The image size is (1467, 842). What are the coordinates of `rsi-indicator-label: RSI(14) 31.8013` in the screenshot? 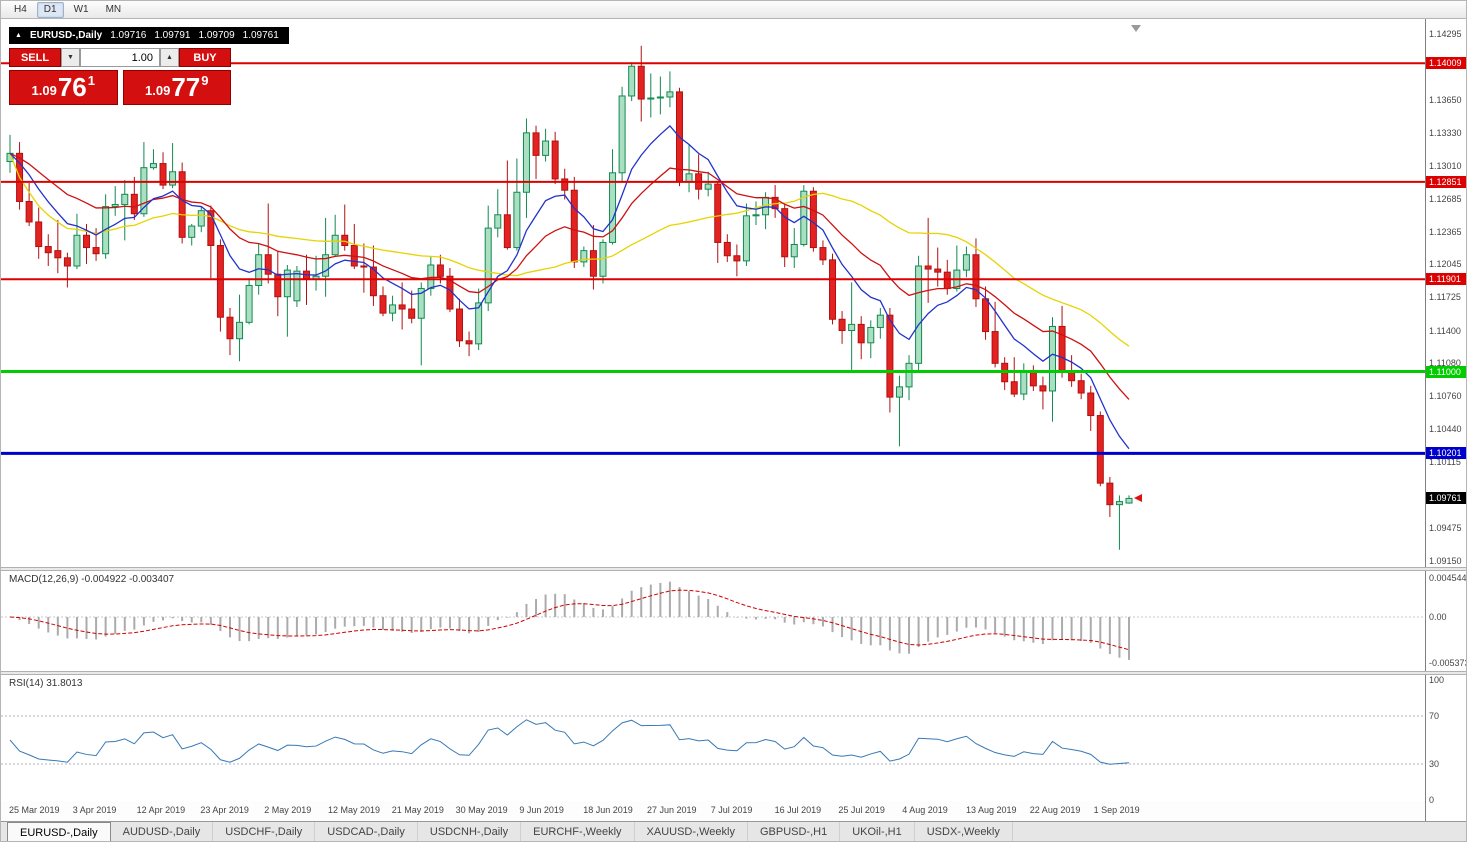 It's located at (45, 683).